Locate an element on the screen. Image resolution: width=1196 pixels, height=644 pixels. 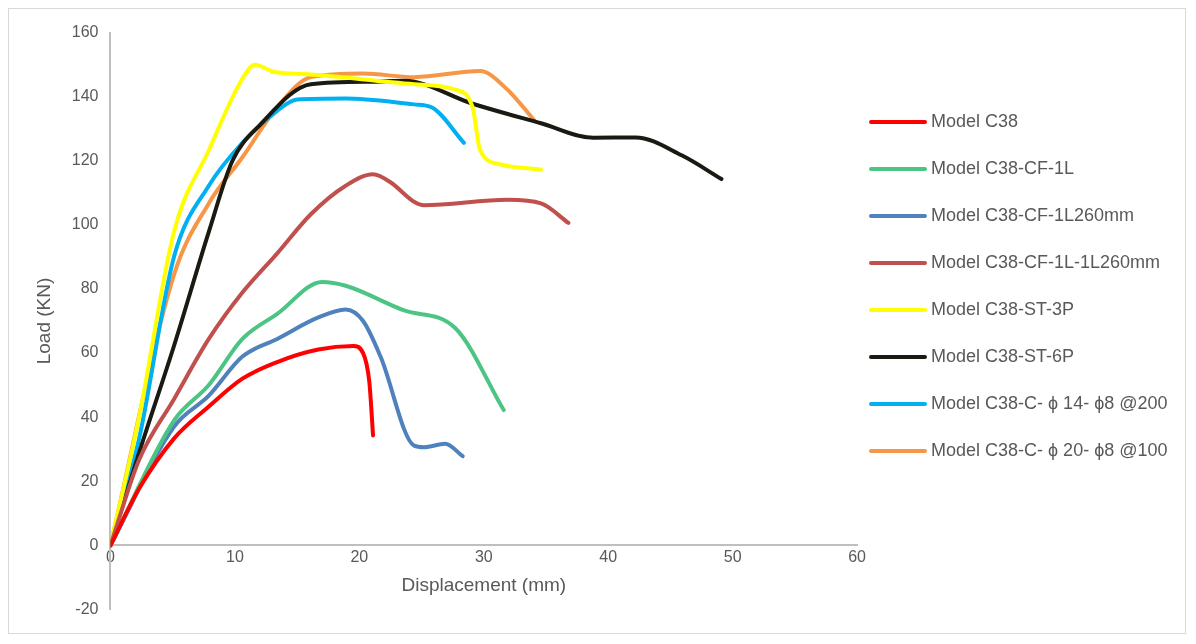
x-tick-label: 40 is located at coordinates (608, 557).